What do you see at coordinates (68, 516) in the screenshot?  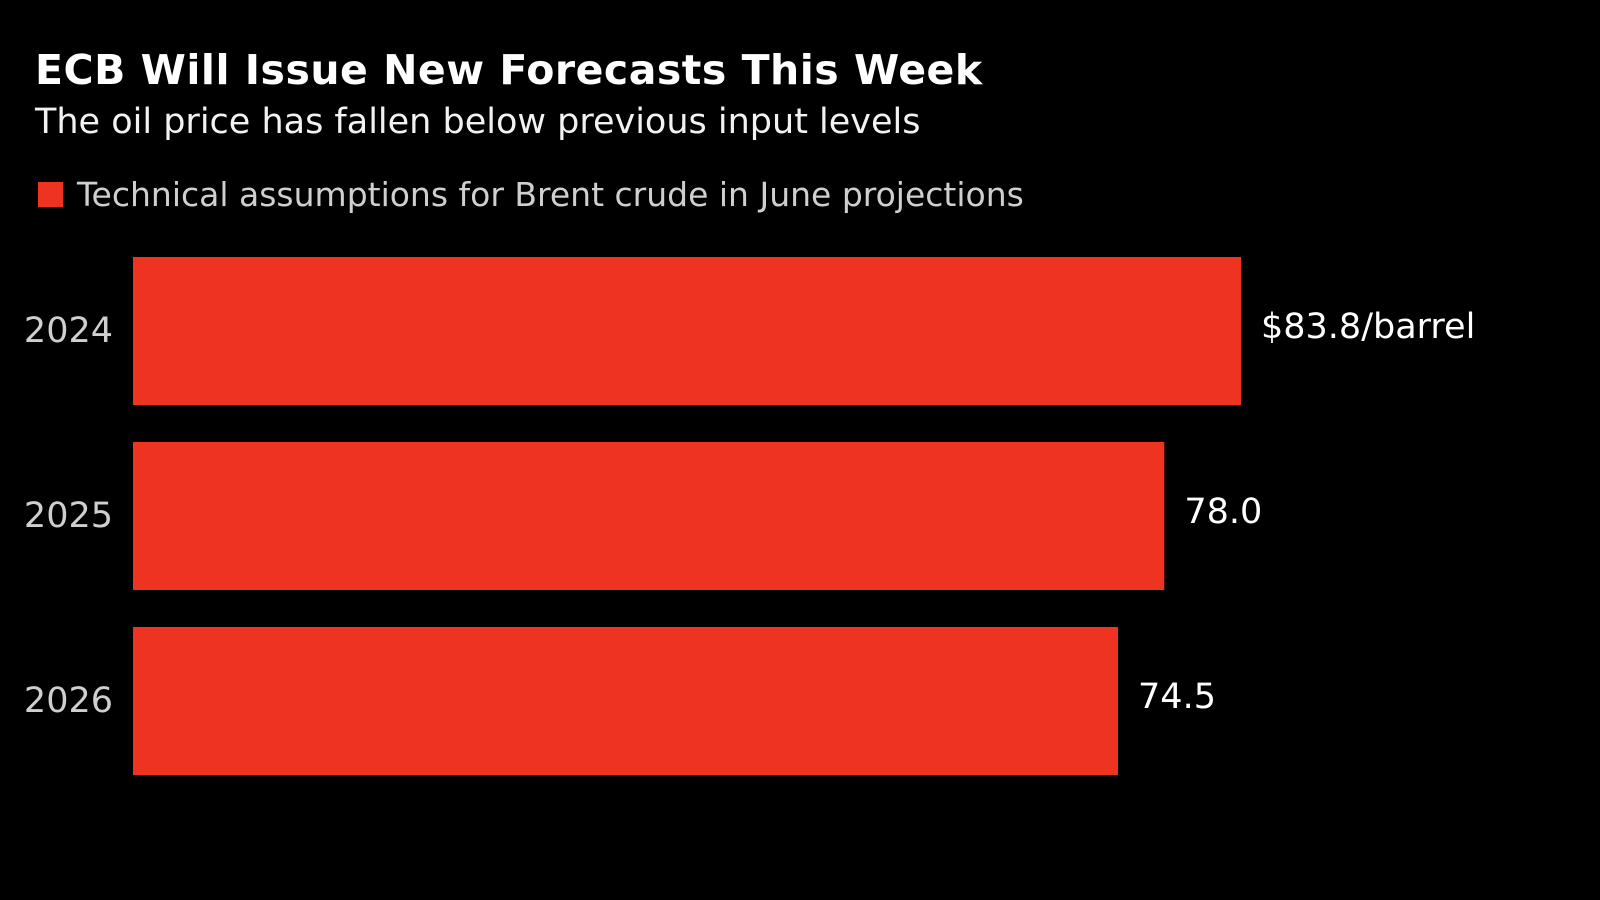 I see `category-label-2025: 2025` at bounding box center [68, 516].